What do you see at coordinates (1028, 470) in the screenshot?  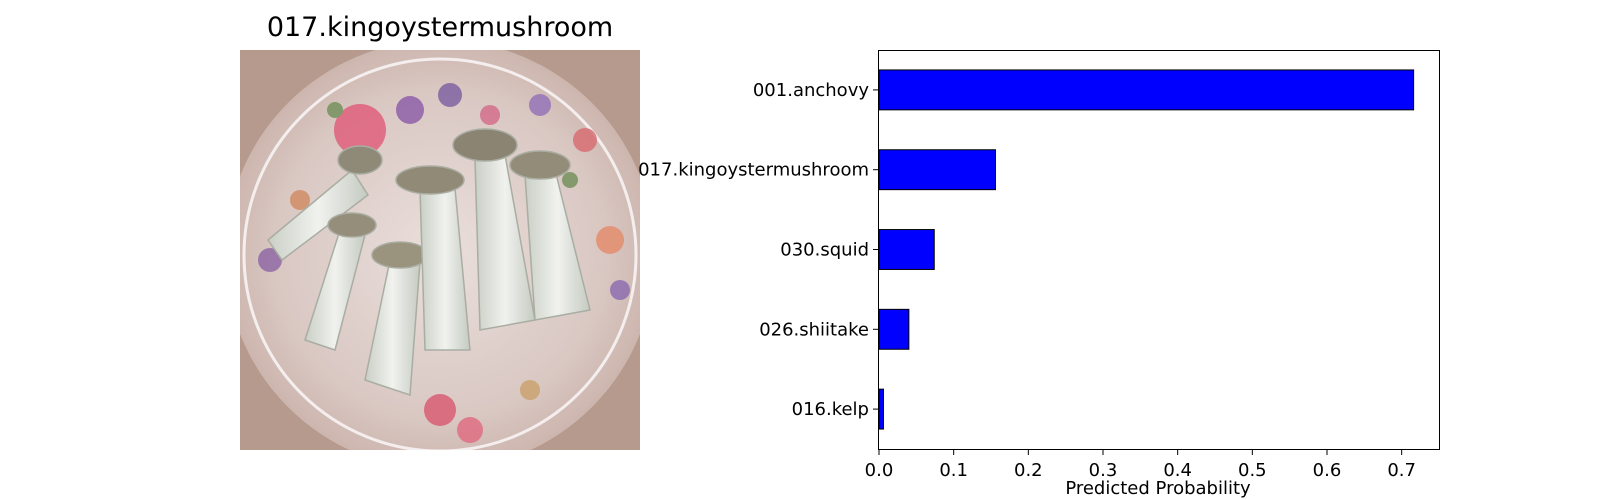 I see `x-tick-label: 0.2` at bounding box center [1028, 470].